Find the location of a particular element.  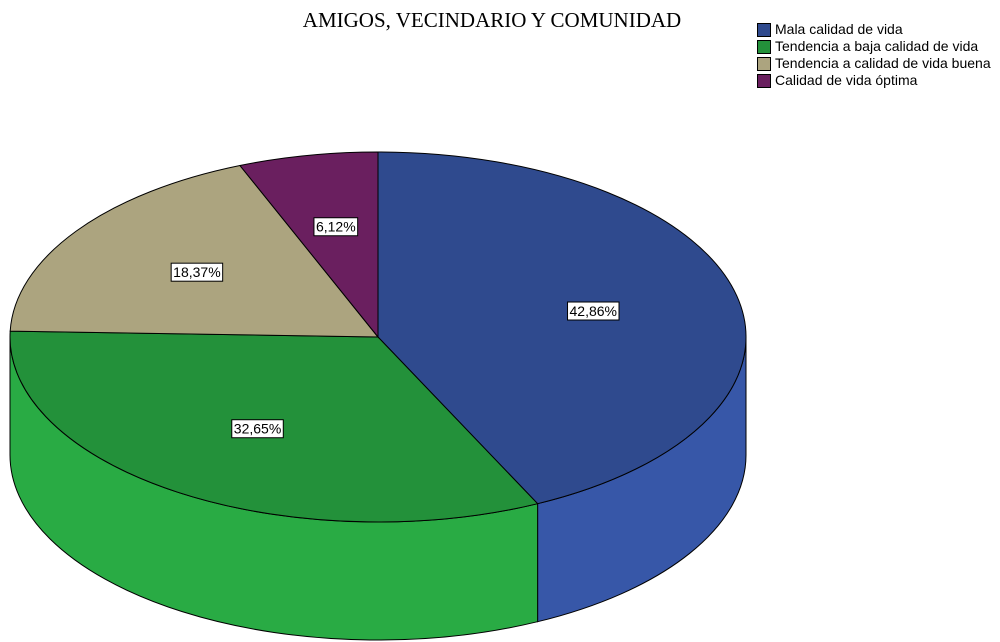

legend-label: Mala calidad de vida is located at coordinates (839, 29).